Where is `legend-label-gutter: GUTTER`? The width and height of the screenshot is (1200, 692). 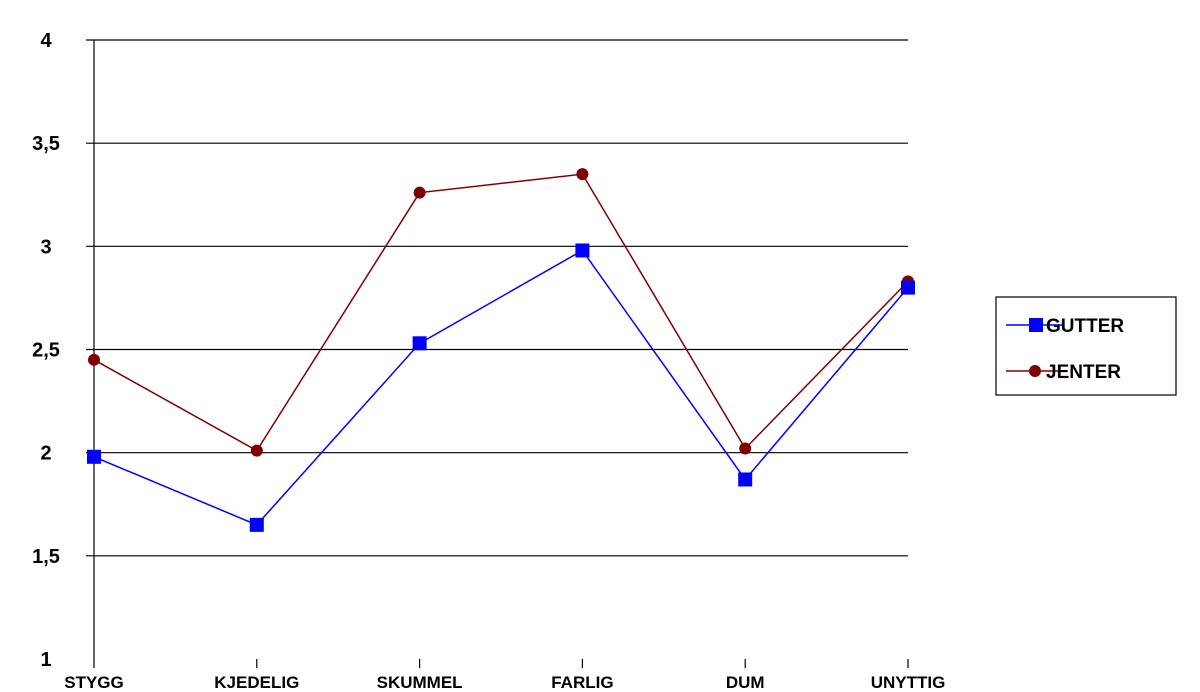 legend-label-gutter: GUTTER is located at coordinates (1085, 326).